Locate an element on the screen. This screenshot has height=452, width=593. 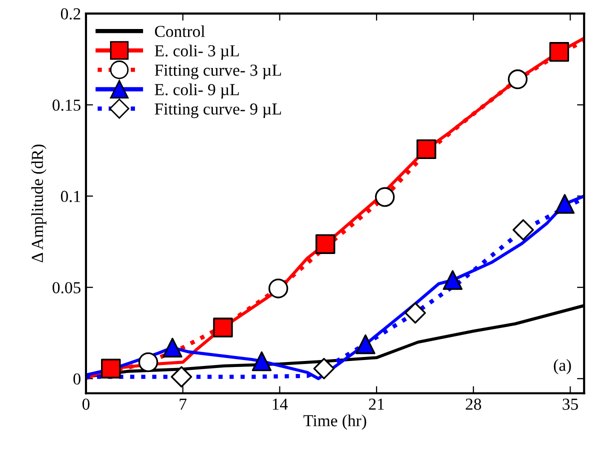
y-axis-title: Δ Amplitude (dR) is located at coordinates (38, 203).